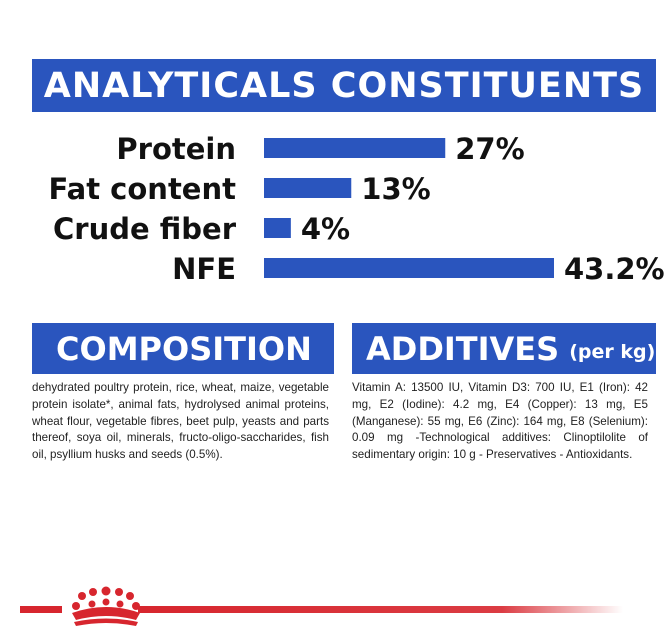 Image resolution: width=672 pixels, height=635 pixels. Describe the element at coordinates (489, 149) in the screenshot. I see `value-label-protein: 27%` at that location.